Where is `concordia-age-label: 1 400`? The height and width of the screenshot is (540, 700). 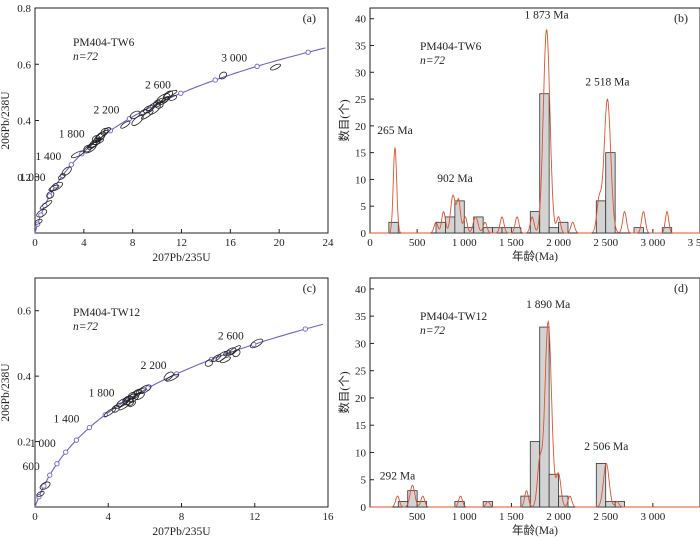
concordia-age-label: 1 400 is located at coordinates (67, 420).